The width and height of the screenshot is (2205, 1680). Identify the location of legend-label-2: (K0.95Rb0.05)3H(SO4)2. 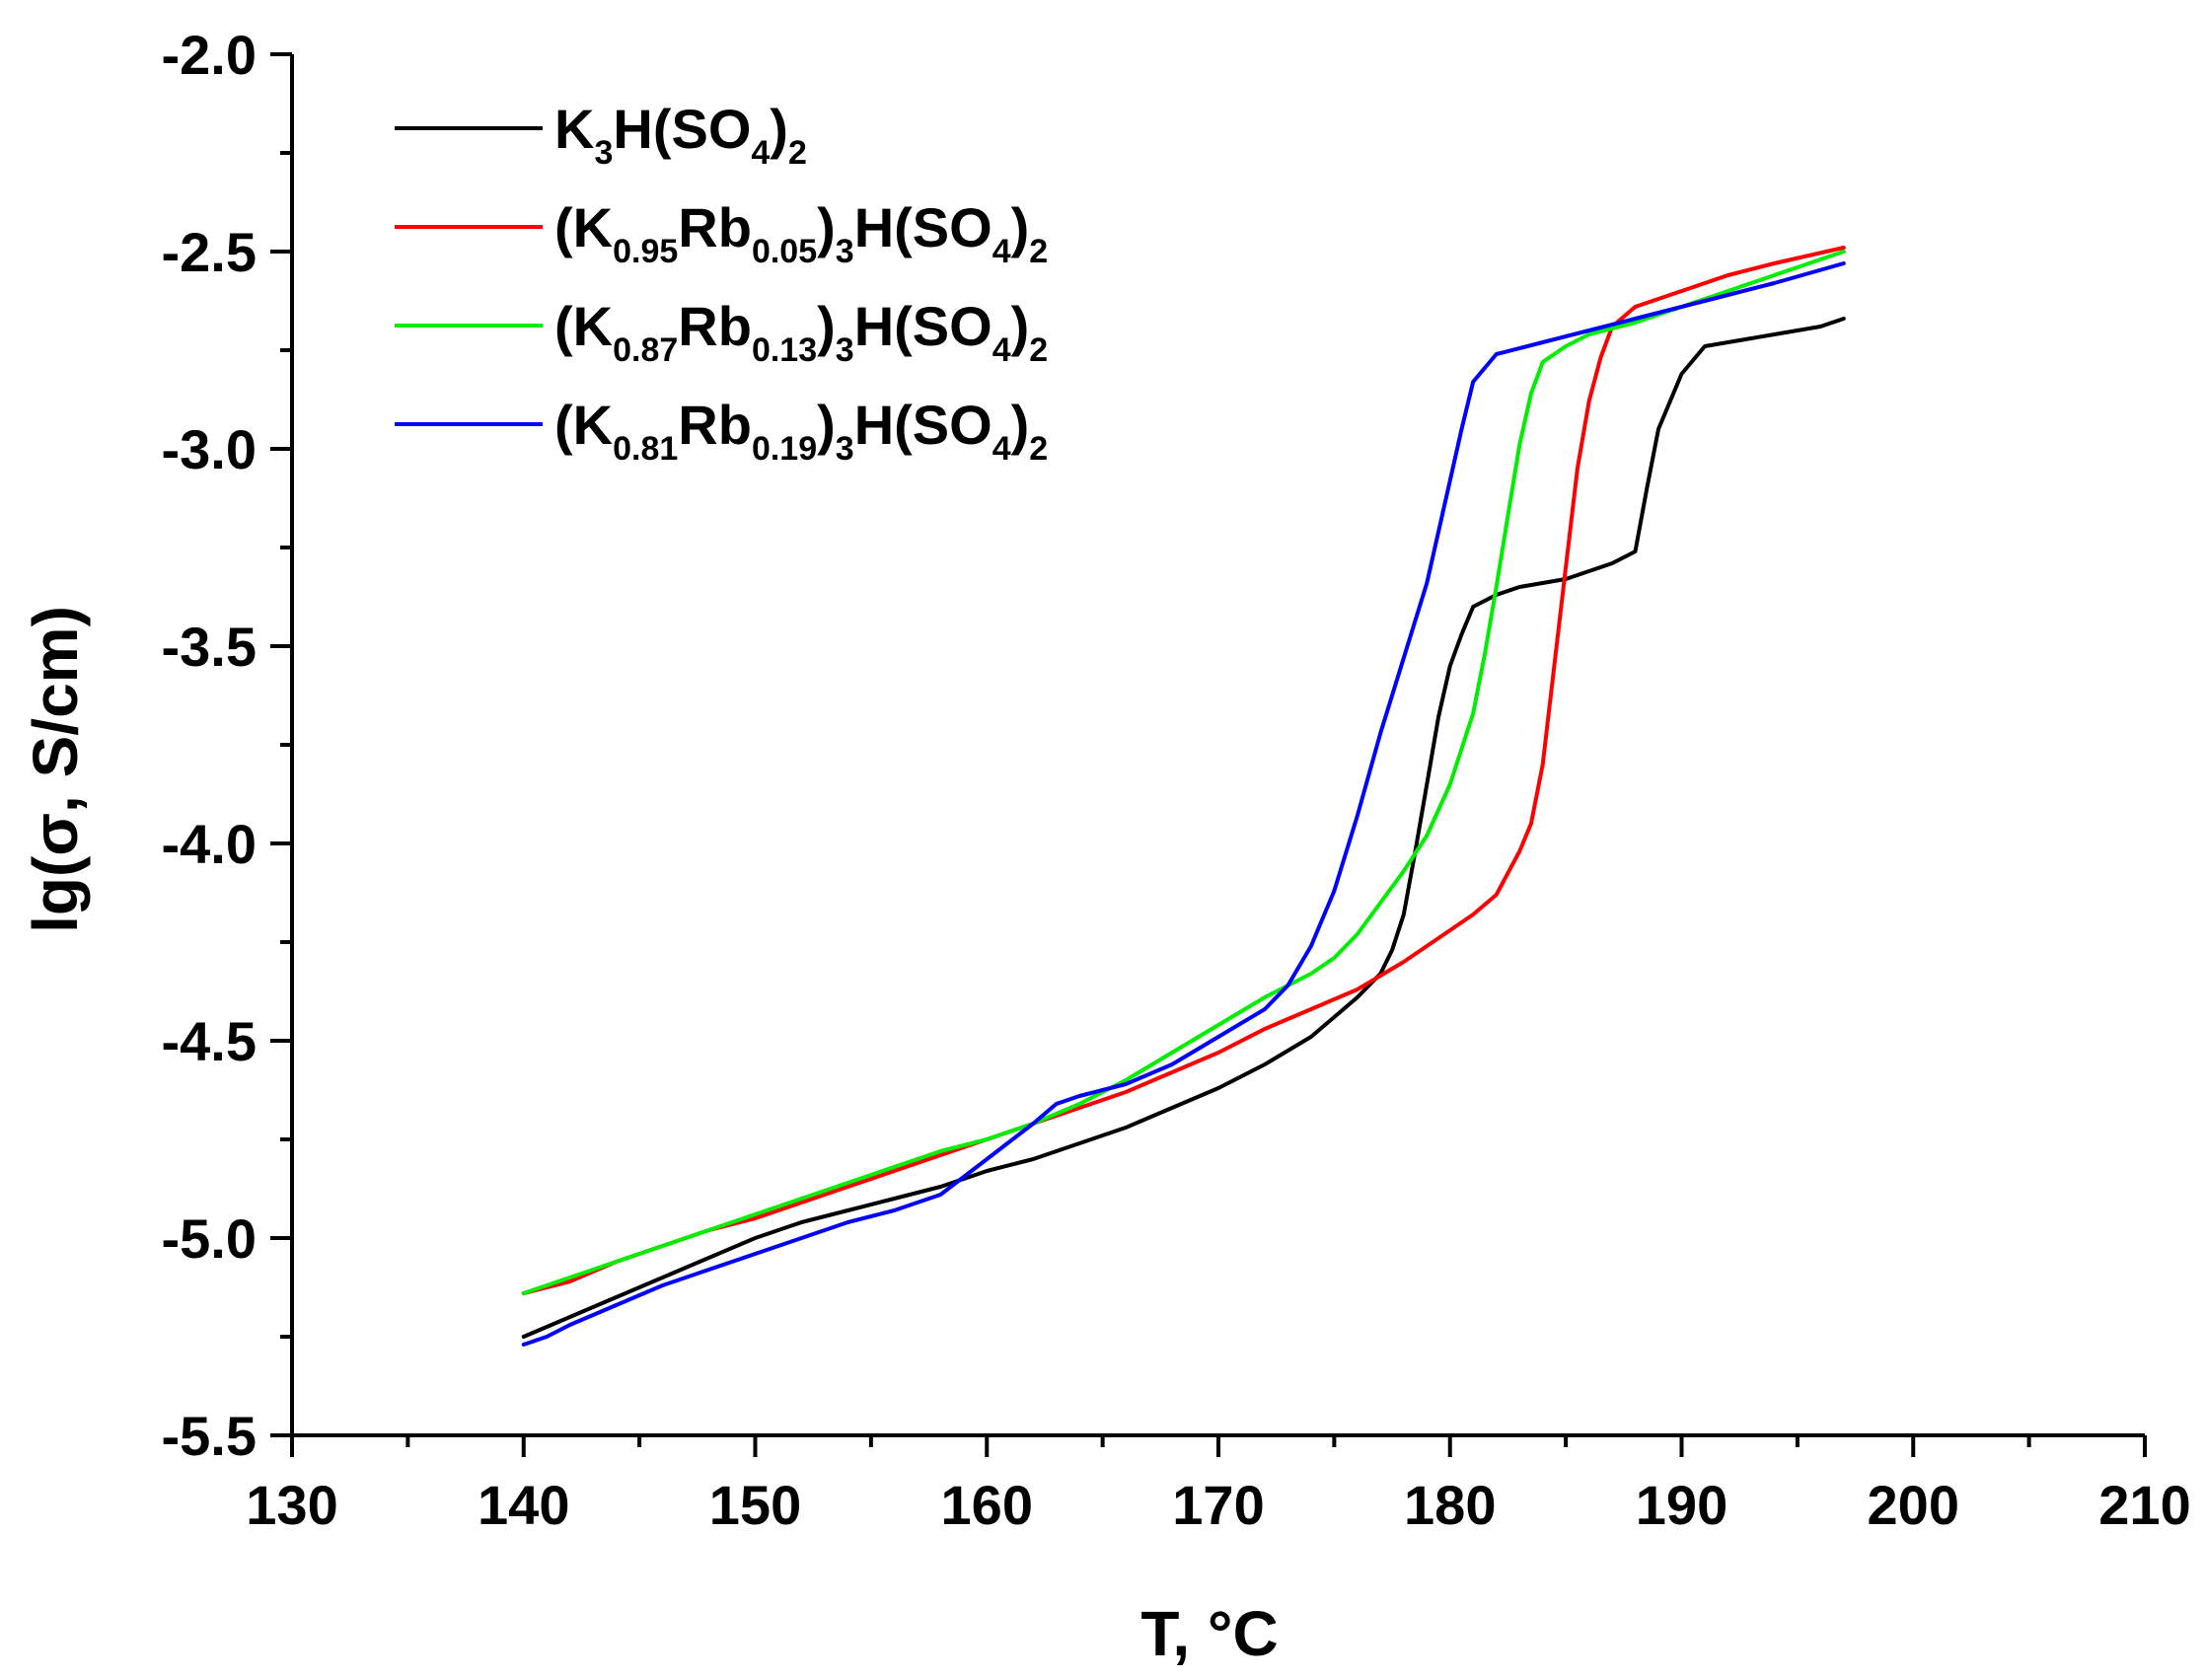
(801, 233).